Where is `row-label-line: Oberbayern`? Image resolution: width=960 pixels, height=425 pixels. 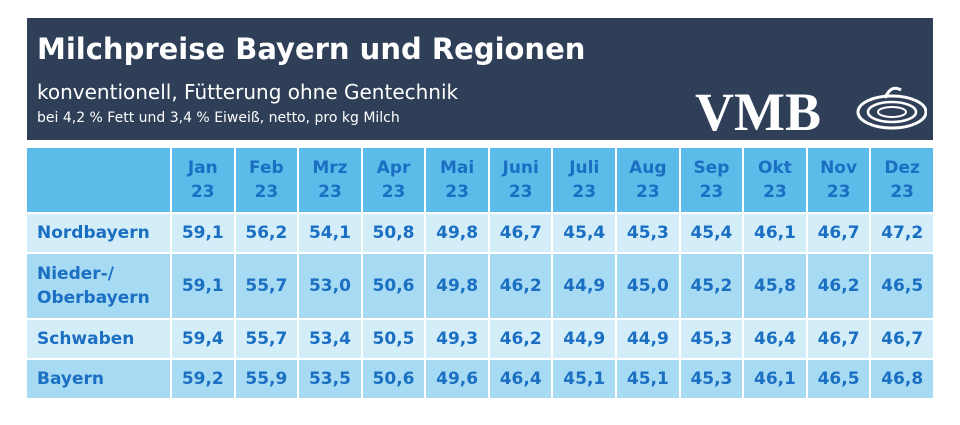
row-label-line: Oberbayern is located at coordinates (93, 298).